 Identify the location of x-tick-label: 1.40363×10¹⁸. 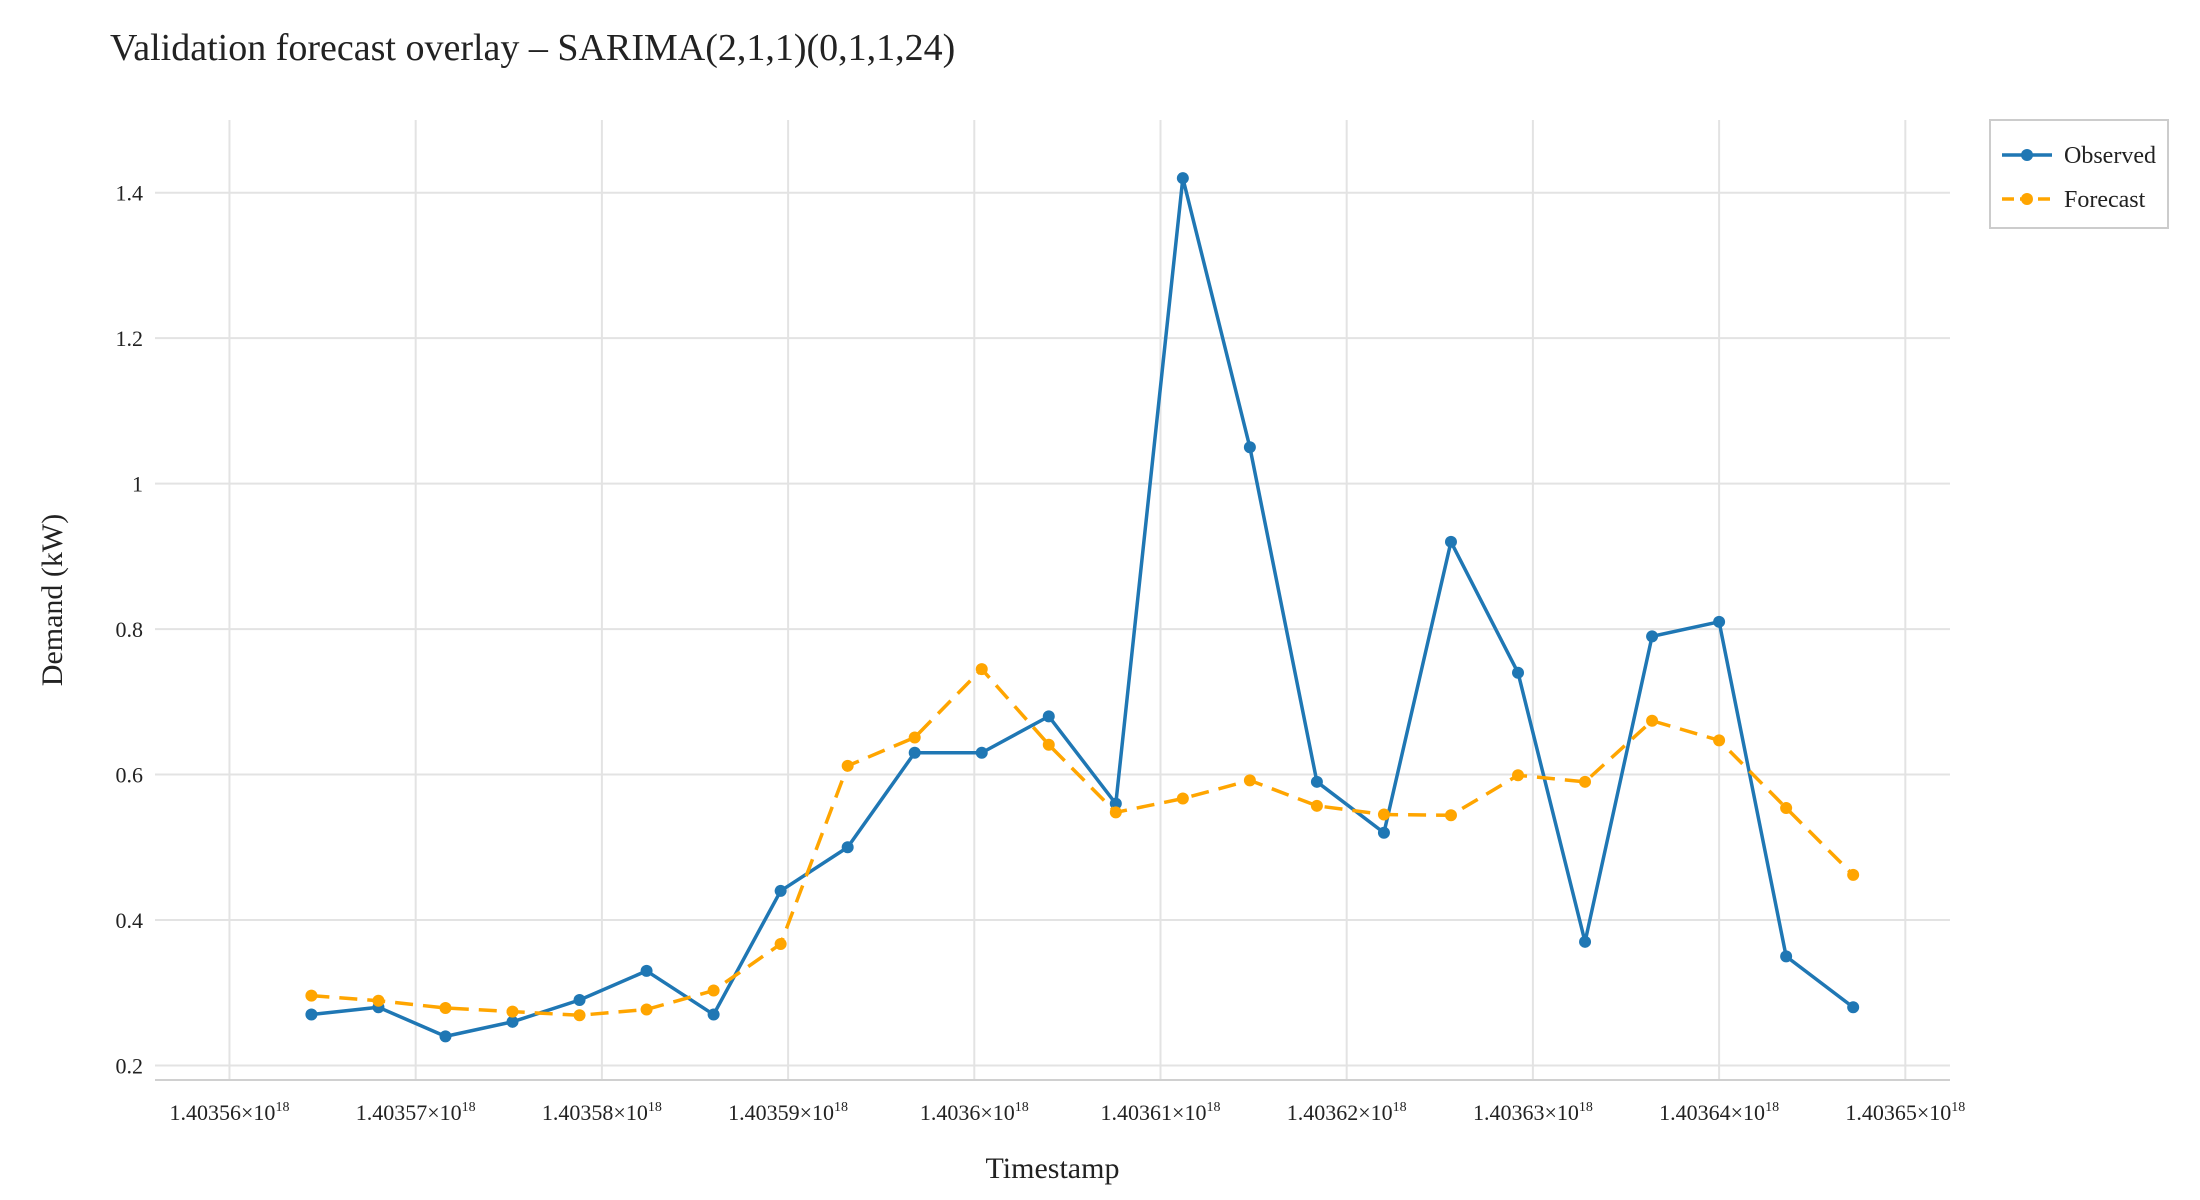
(1533, 1112).